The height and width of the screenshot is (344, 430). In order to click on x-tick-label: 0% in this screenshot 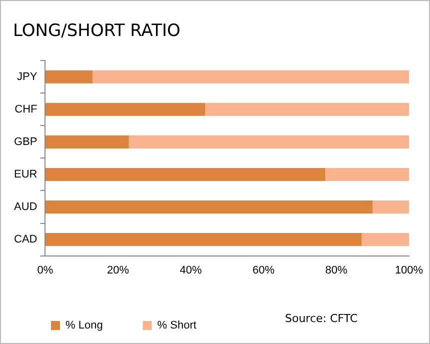, I will do `click(45, 270)`.